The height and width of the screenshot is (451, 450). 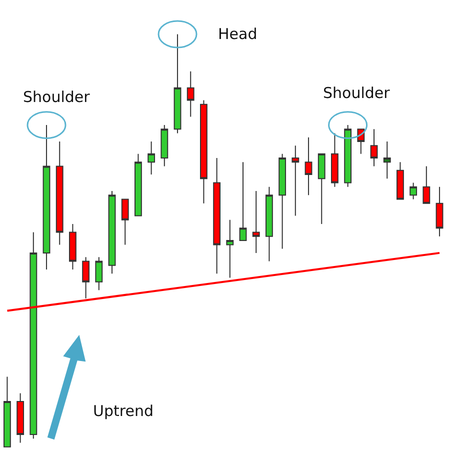 I want to click on annotation: Head, so click(x=238, y=34).